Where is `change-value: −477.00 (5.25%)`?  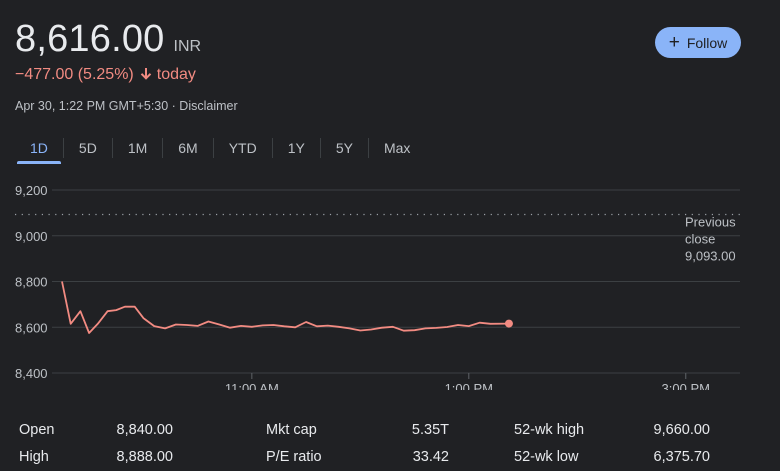 change-value: −477.00 (5.25%) is located at coordinates (74, 74).